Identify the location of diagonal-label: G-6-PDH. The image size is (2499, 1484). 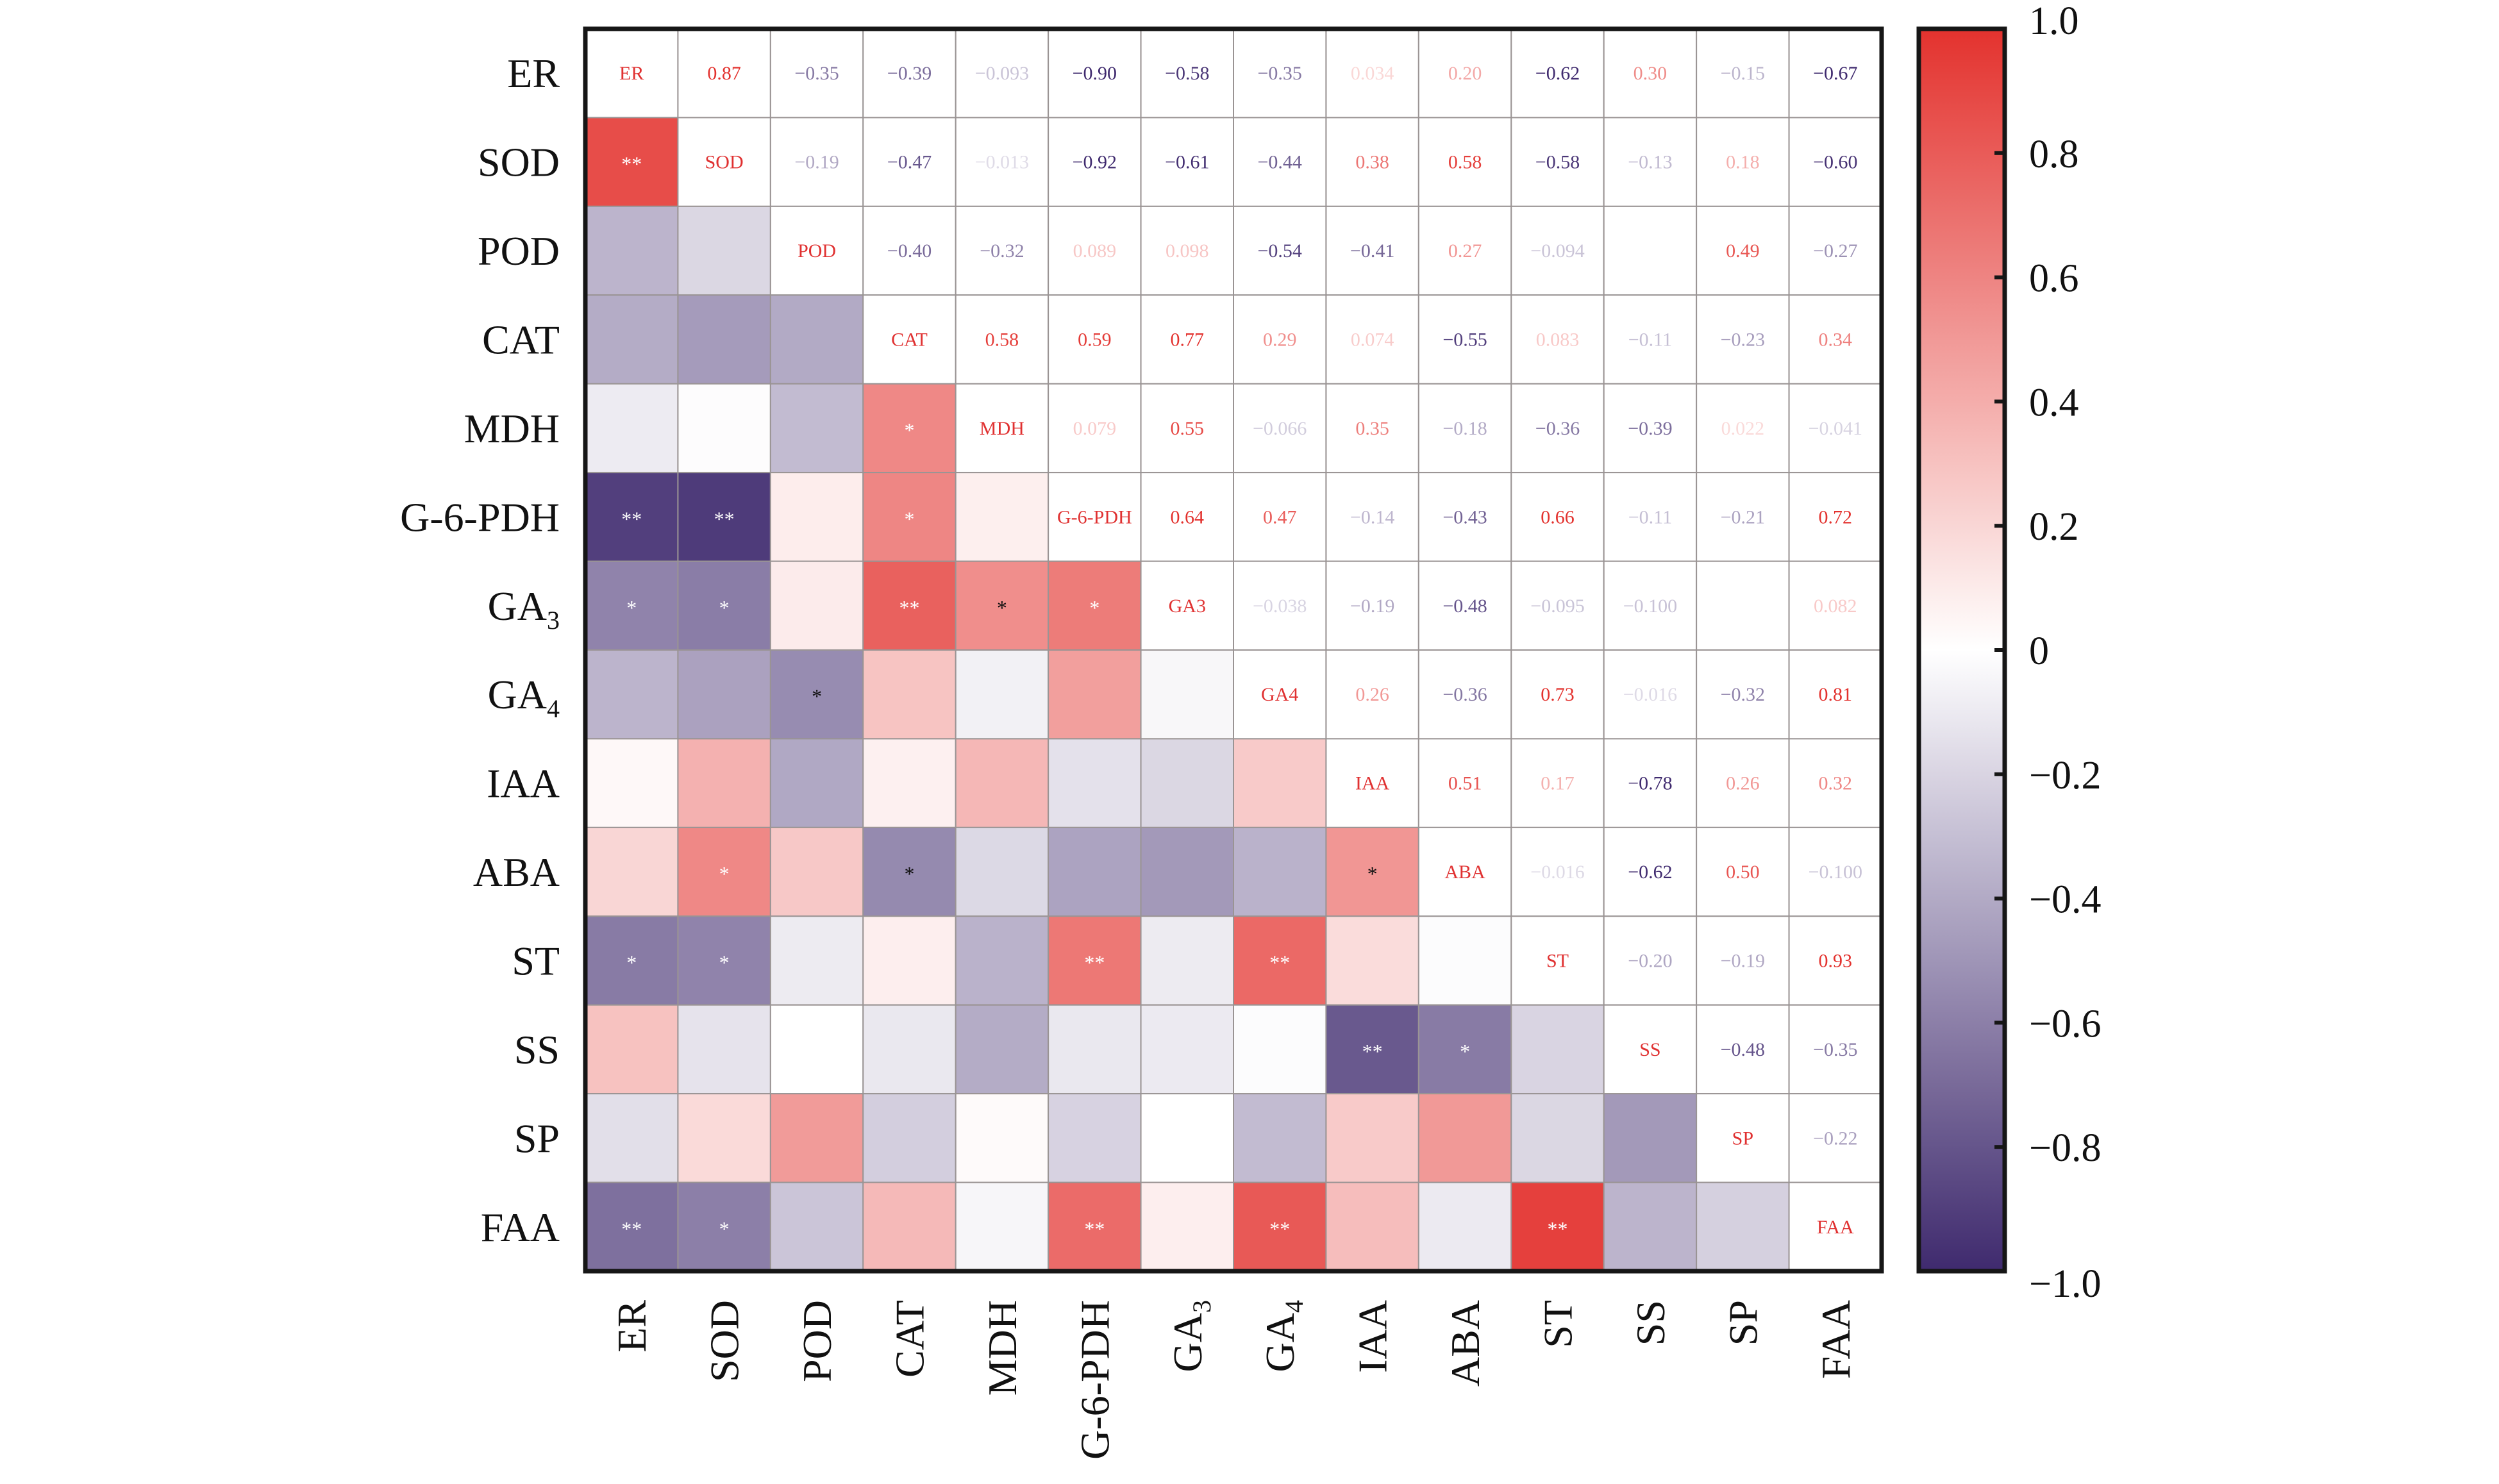
(1094, 517).